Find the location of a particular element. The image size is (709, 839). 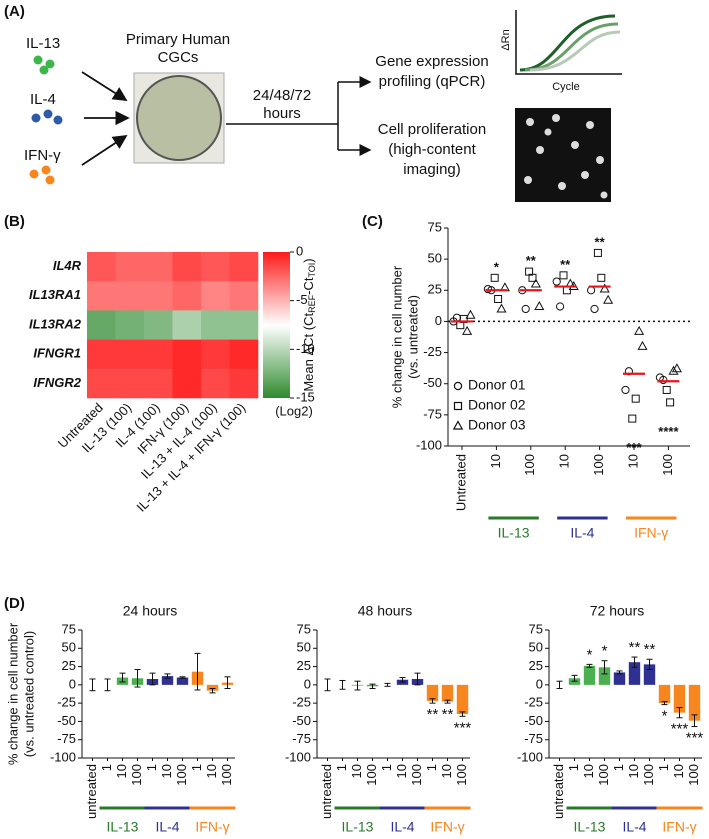

colorbar-tick-label: -15 is located at coordinates (305, 396).